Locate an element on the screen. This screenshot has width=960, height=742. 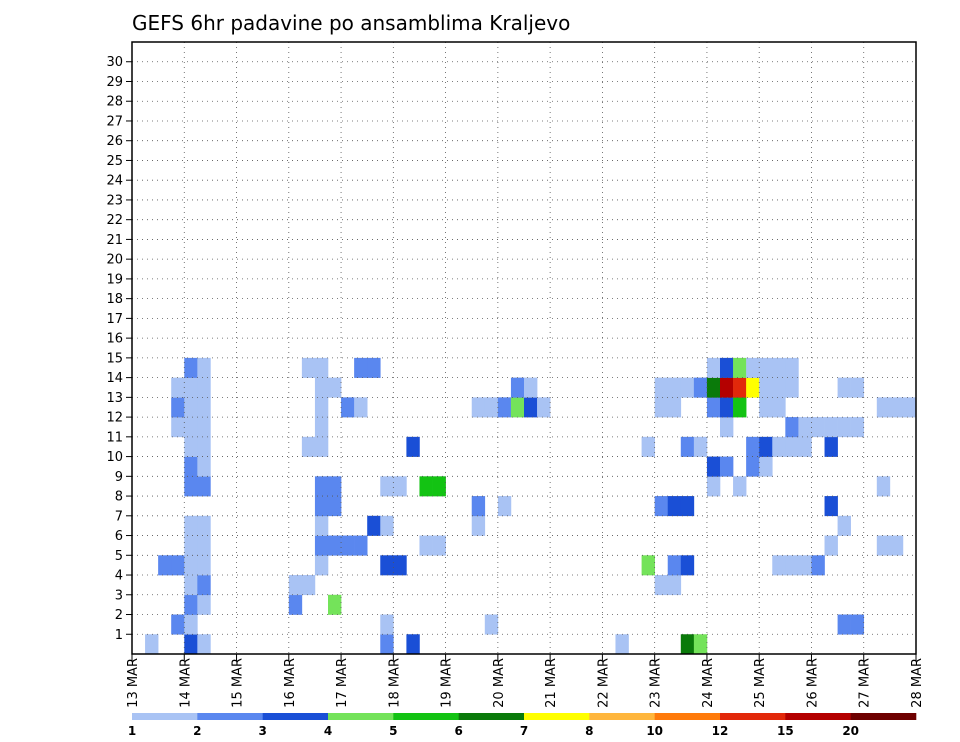
y-tick-label: 15 is located at coordinates (114, 358).